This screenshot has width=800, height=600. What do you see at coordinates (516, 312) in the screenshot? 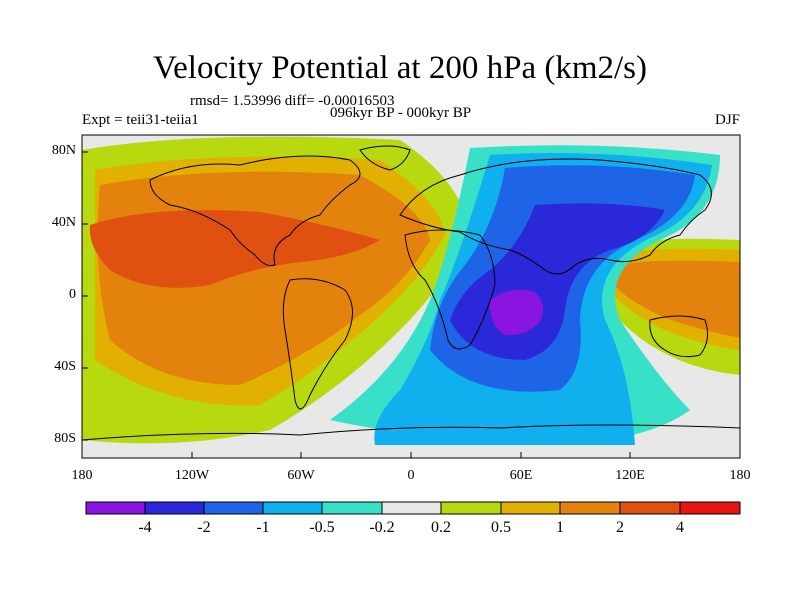
I see `contour-neg4` at bounding box center [516, 312].